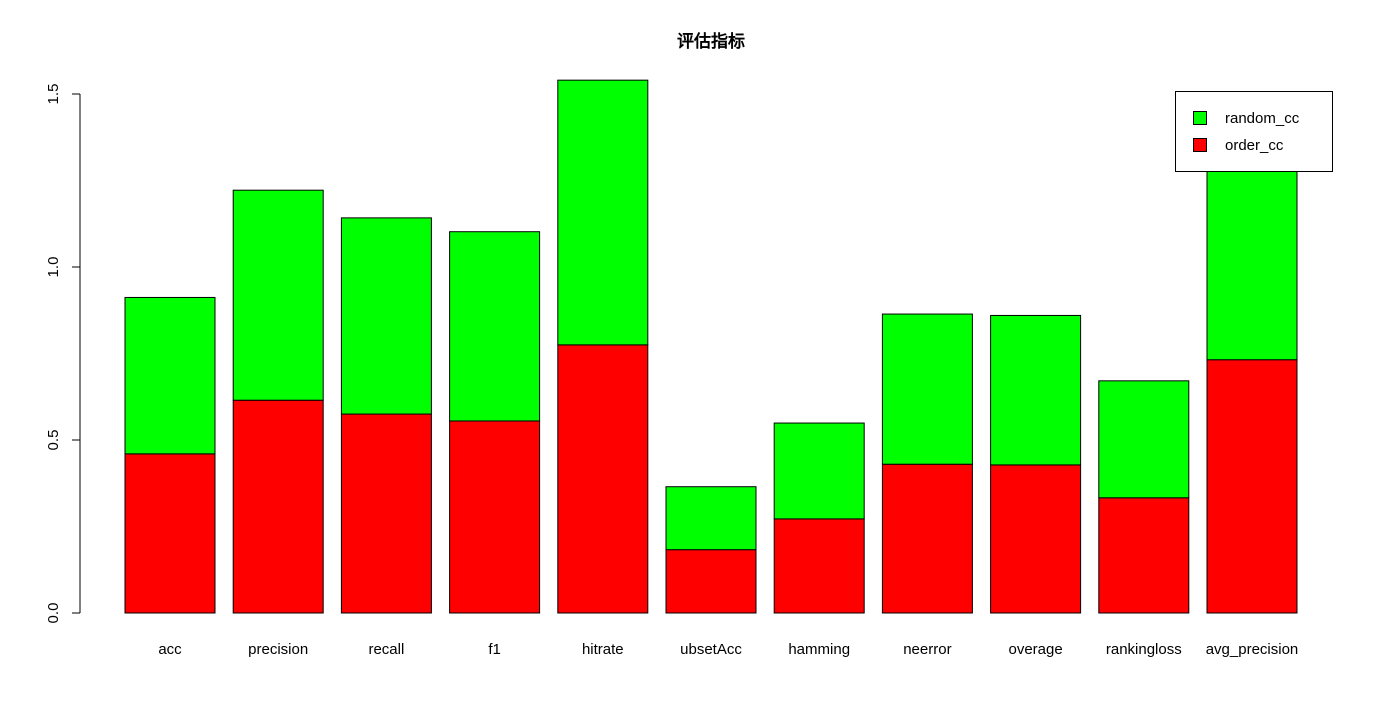  I want to click on bar-random_cc-f1, so click(495, 326).